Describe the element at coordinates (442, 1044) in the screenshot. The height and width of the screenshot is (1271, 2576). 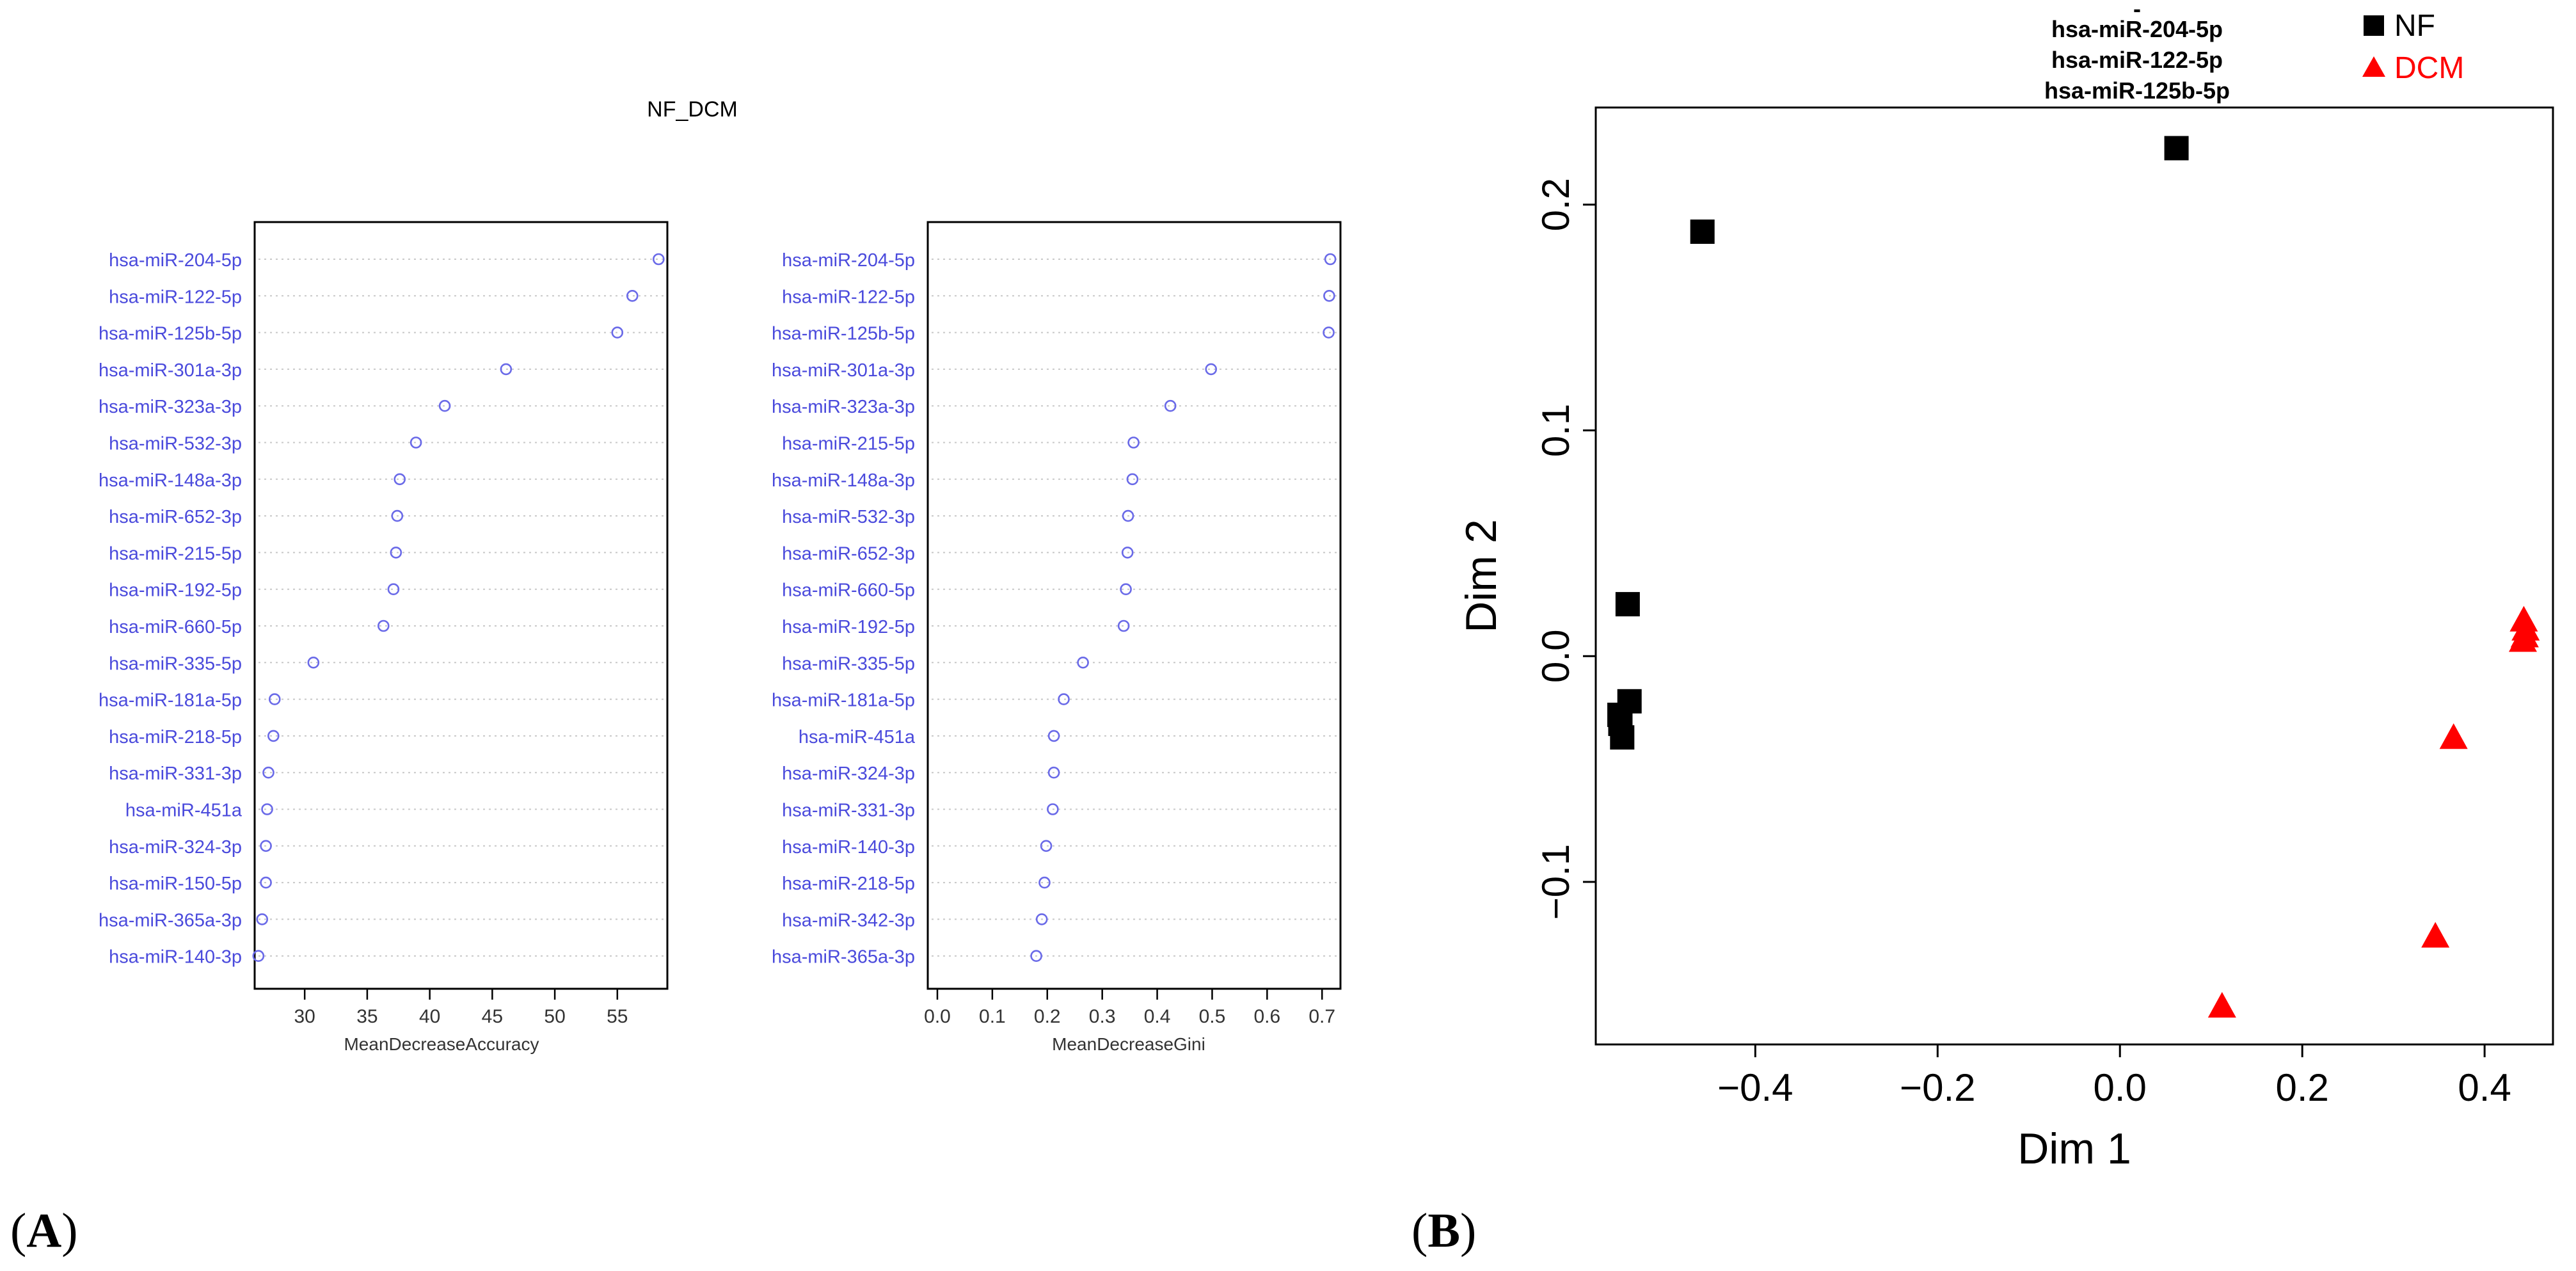
I see `accuracy-xlabel: MeanDecreaseAccuracy` at that location.